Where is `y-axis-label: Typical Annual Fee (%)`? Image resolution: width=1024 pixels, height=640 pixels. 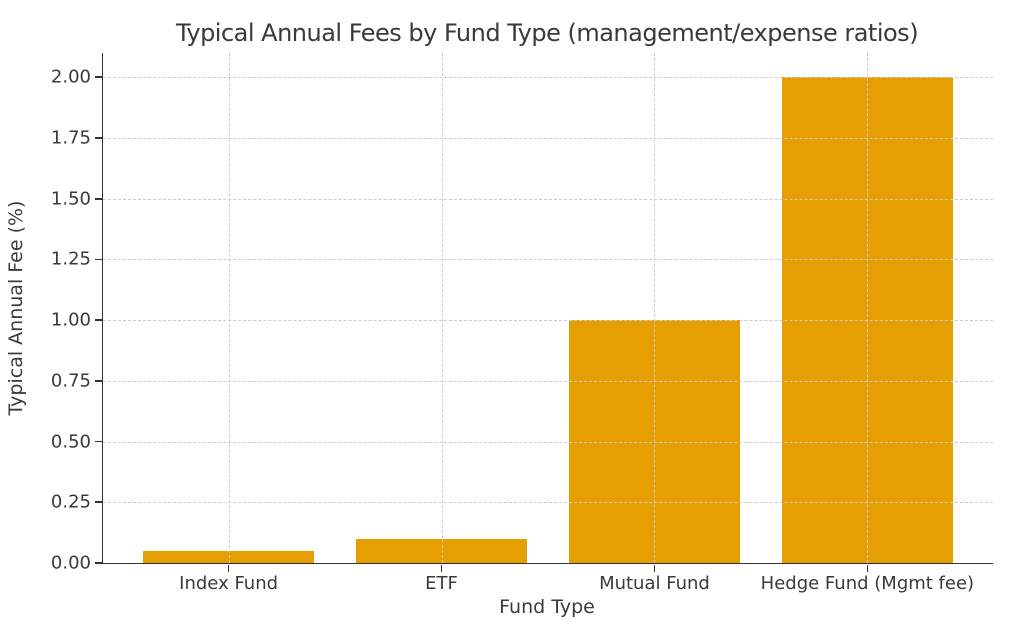
y-axis-label: Typical Annual Fee (%) is located at coordinates (16, 308).